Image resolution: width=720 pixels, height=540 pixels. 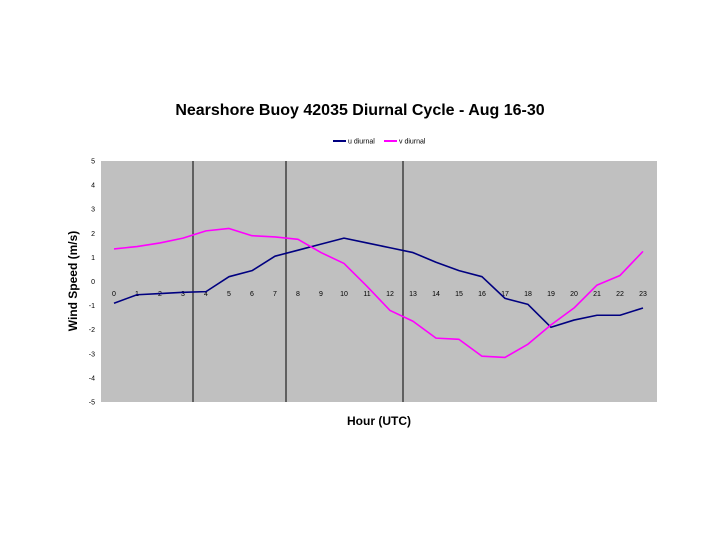 What do you see at coordinates (505, 294) in the screenshot?
I see `x-tick-label: 17` at bounding box center [505, 294].